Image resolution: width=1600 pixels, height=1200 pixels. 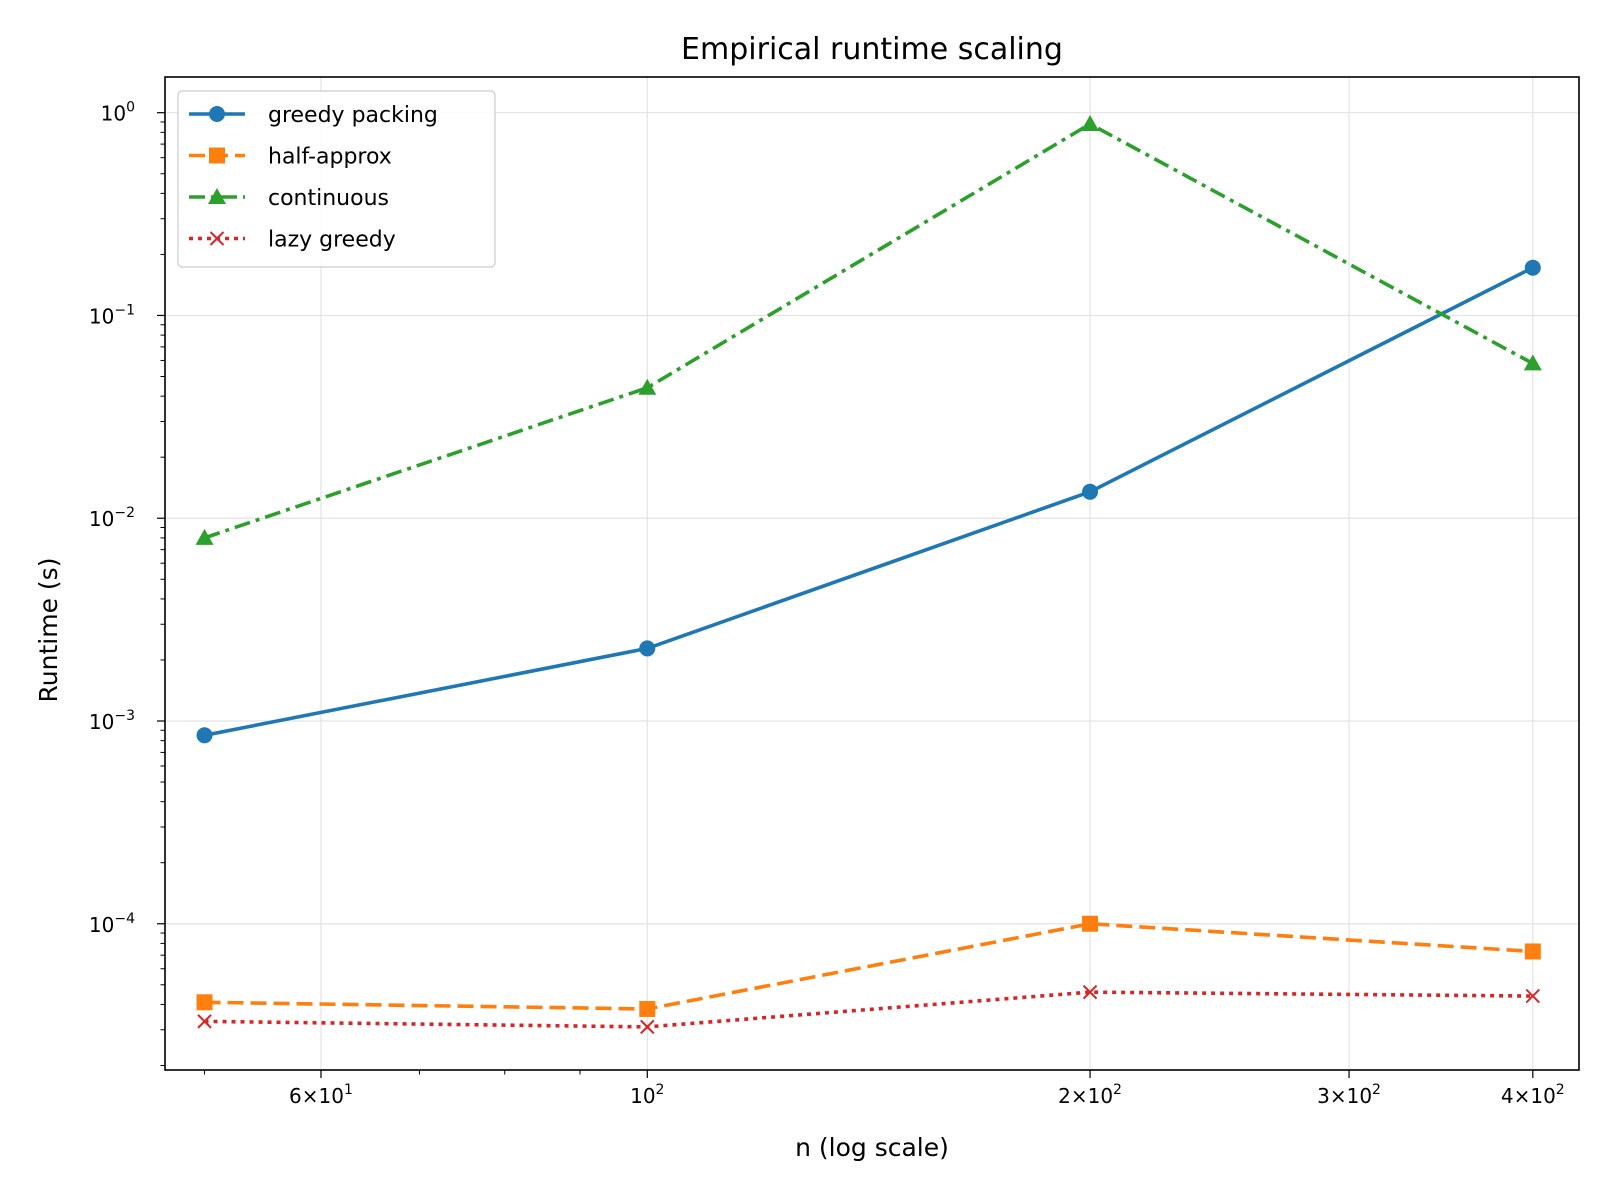 What do you see at coordinates (328, 198) in the screenshot?
I see `legend-label: continuous` at bounding box center [328, 198].